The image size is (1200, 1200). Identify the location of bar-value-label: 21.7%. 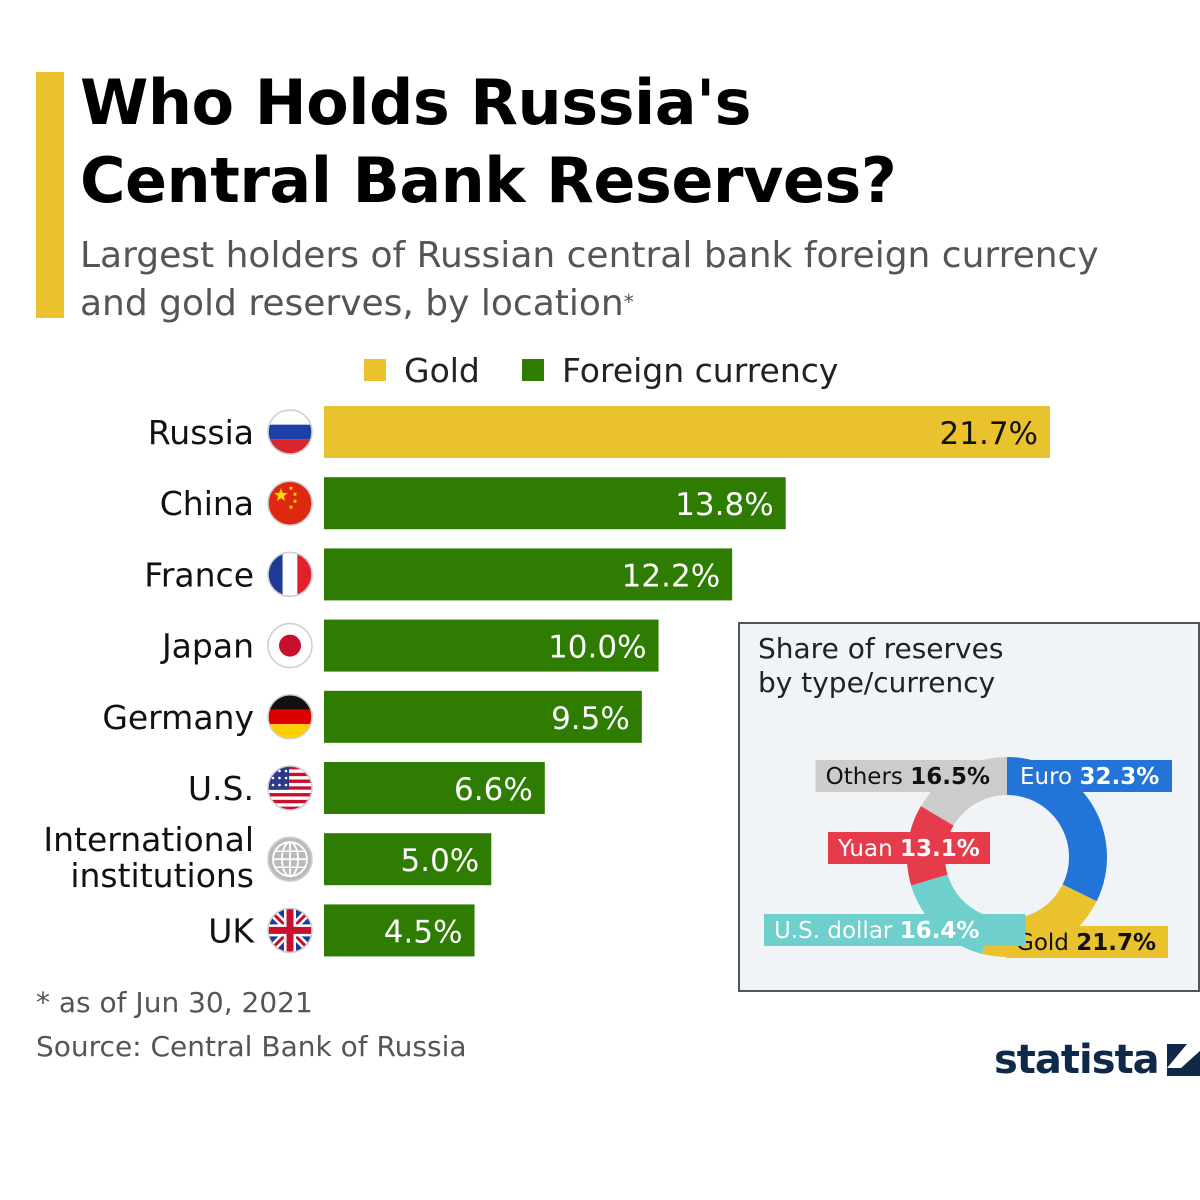
(989, 434).